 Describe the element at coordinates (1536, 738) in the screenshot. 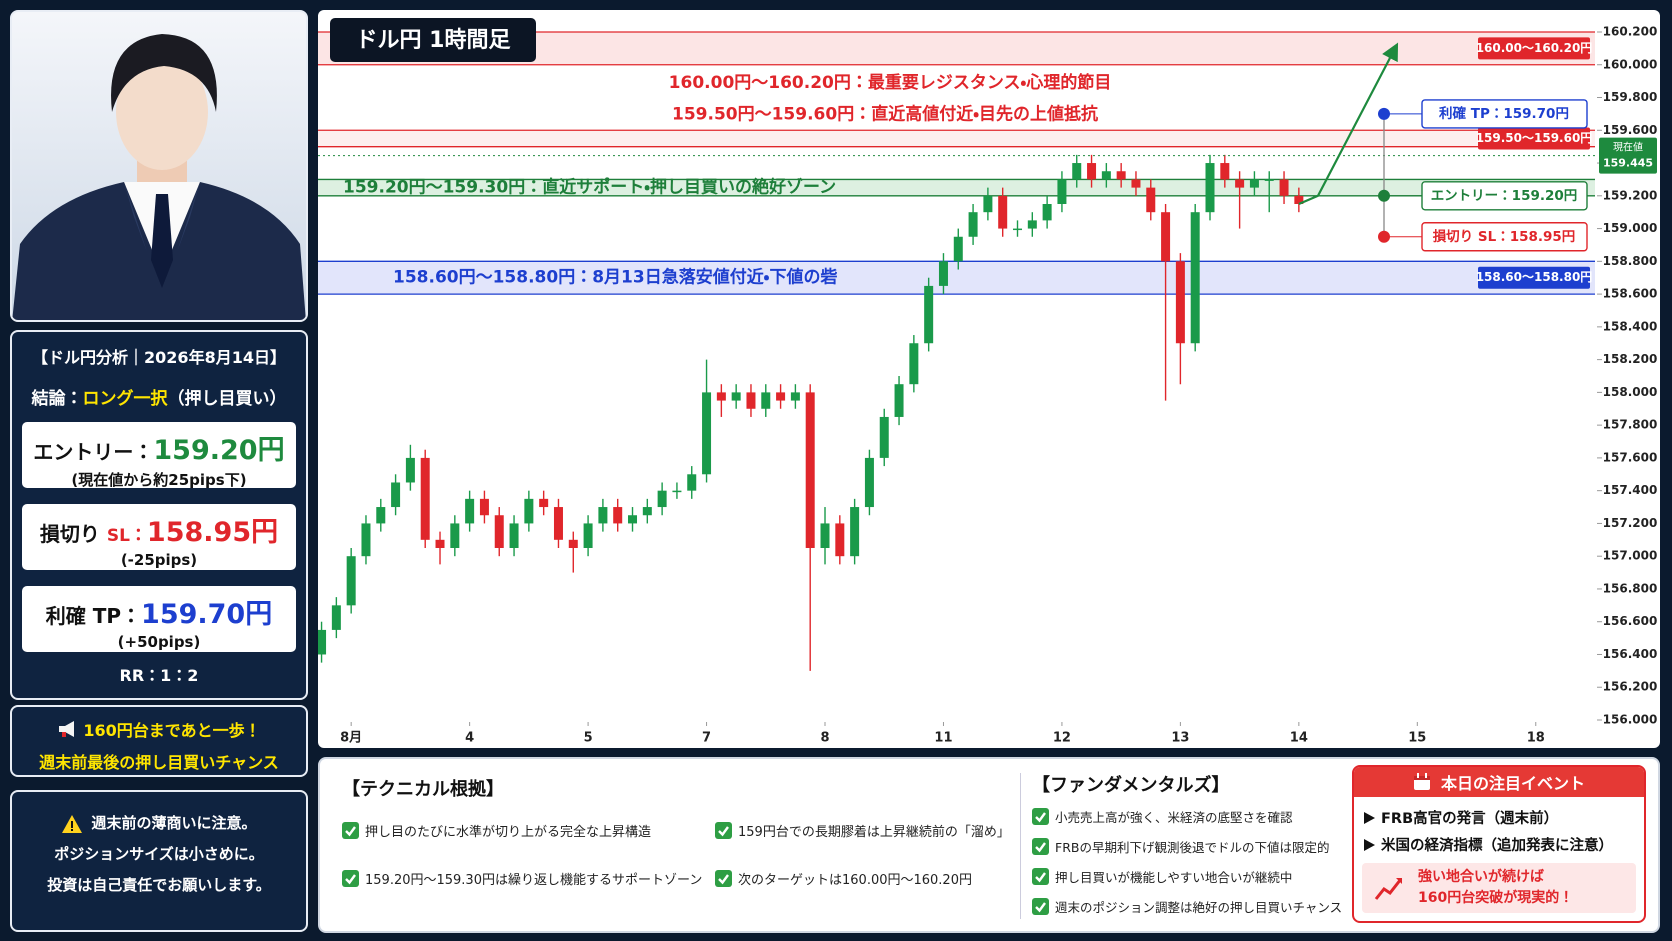

I see `x-tick-label: 18` at that location.